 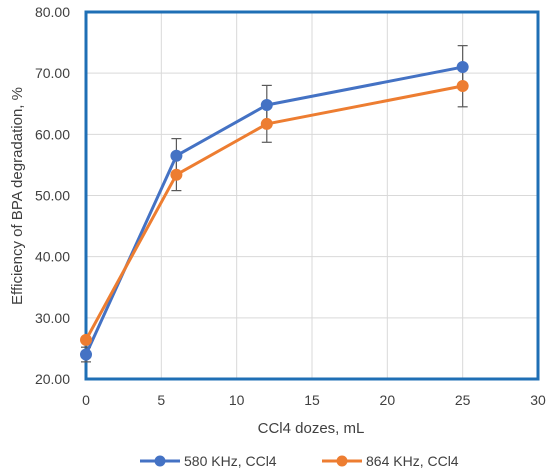 I want to click on y-tick-label: 70.00, so click(x=52, y=73).